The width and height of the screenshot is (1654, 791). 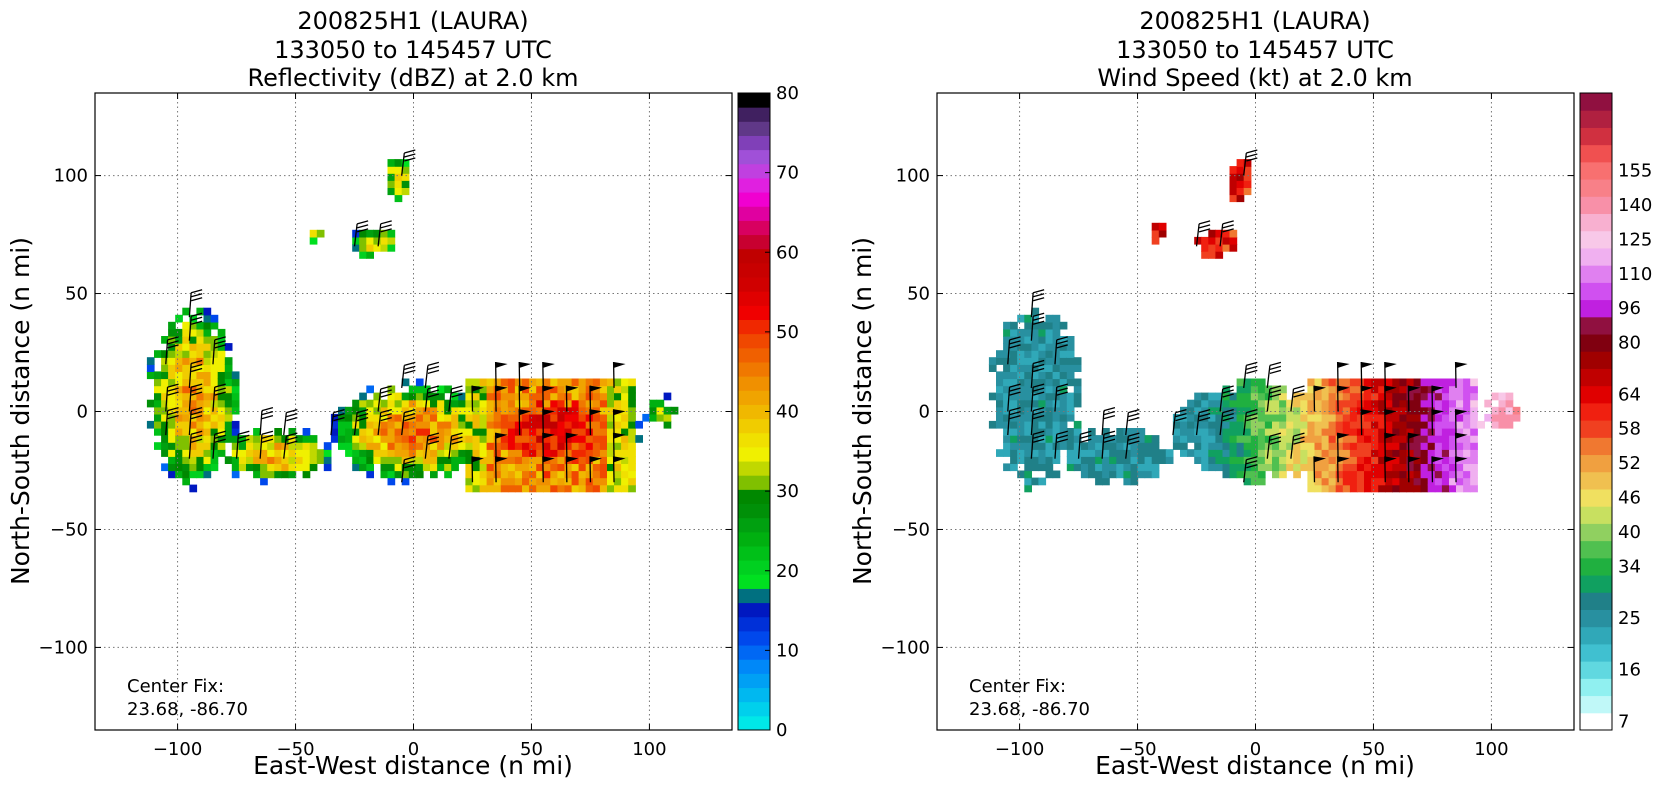 What do you see at coordinates (1635, 239) in the screenshot?
I see `colorbar-tick-label: 125` at bounding box center [1635, 239].